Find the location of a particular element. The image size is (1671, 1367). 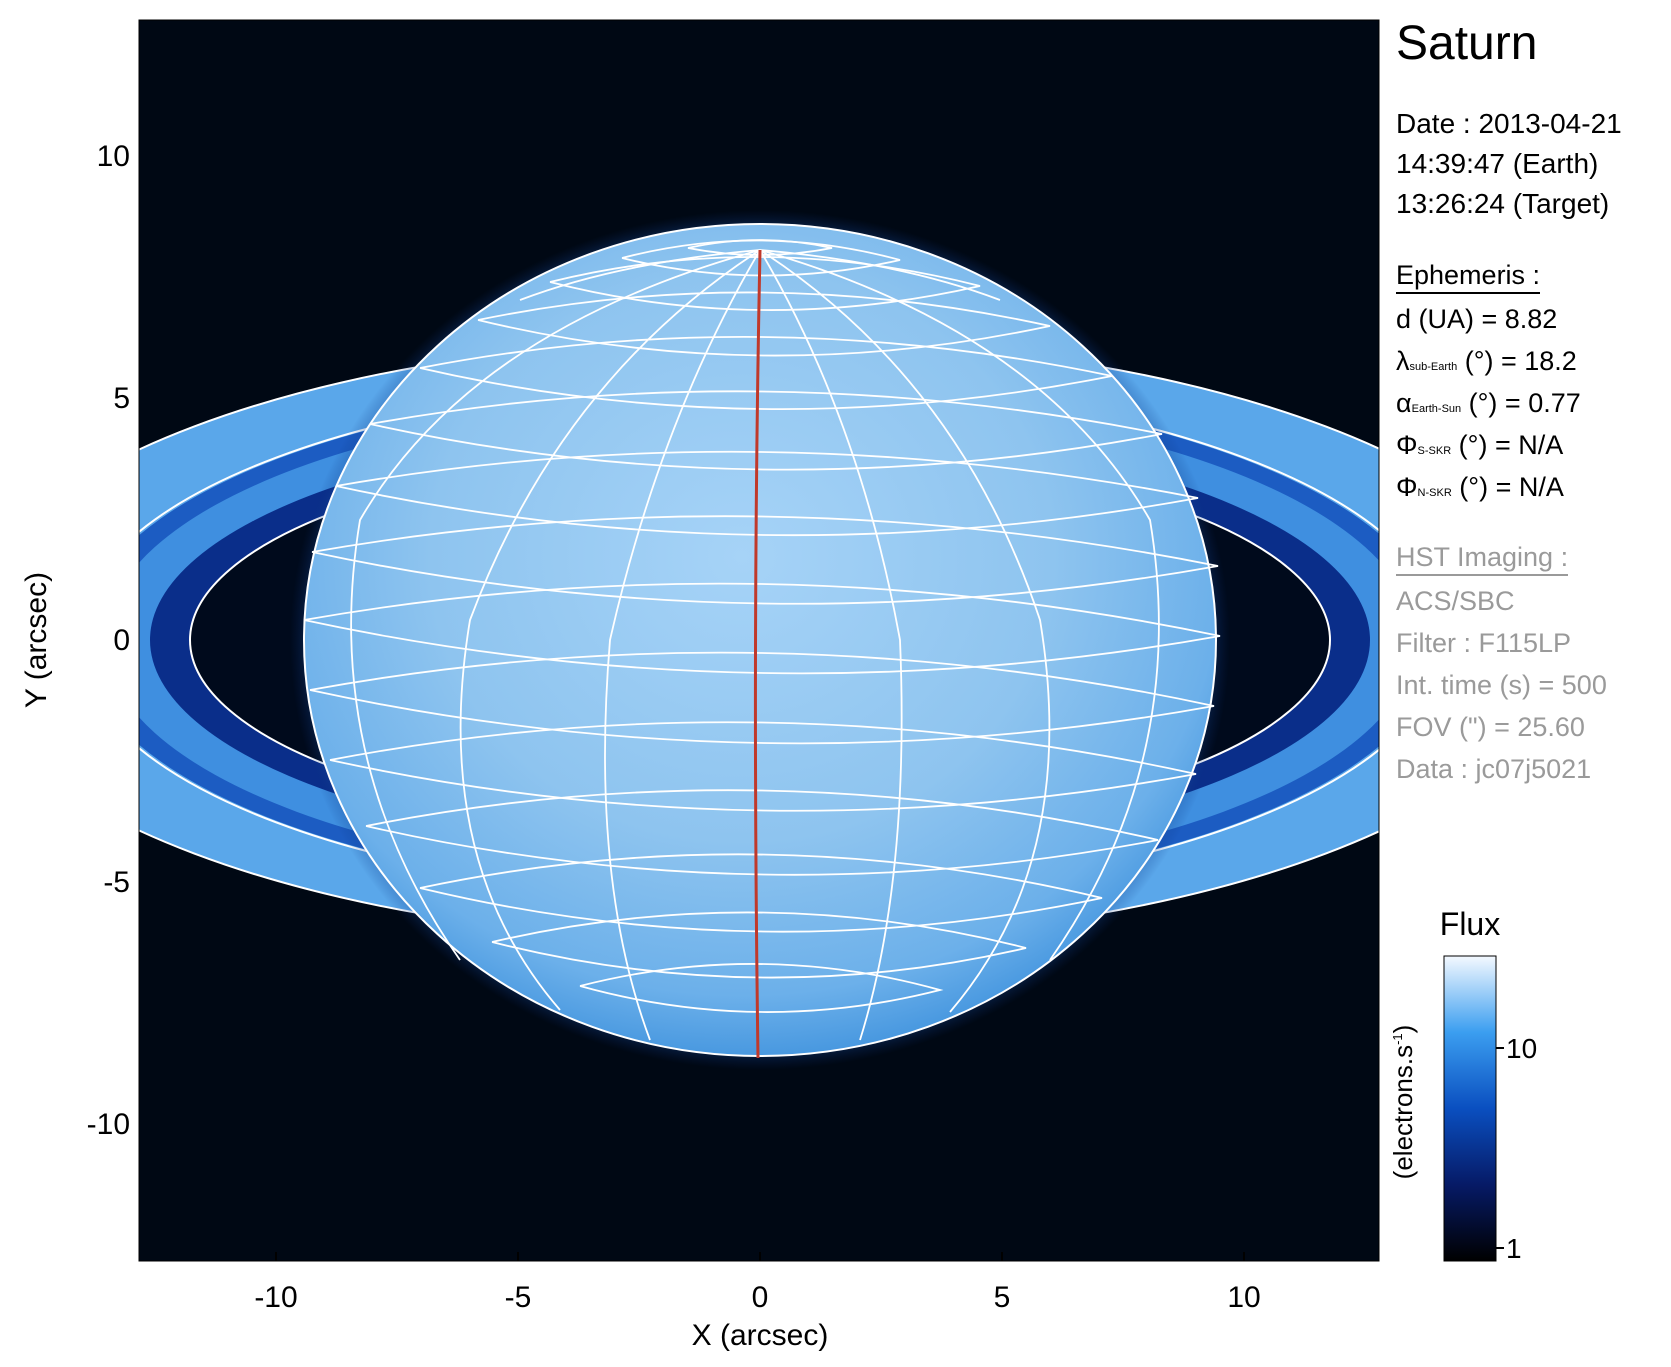

lambda-symbol: λ is located at coordinates (1403, 361).